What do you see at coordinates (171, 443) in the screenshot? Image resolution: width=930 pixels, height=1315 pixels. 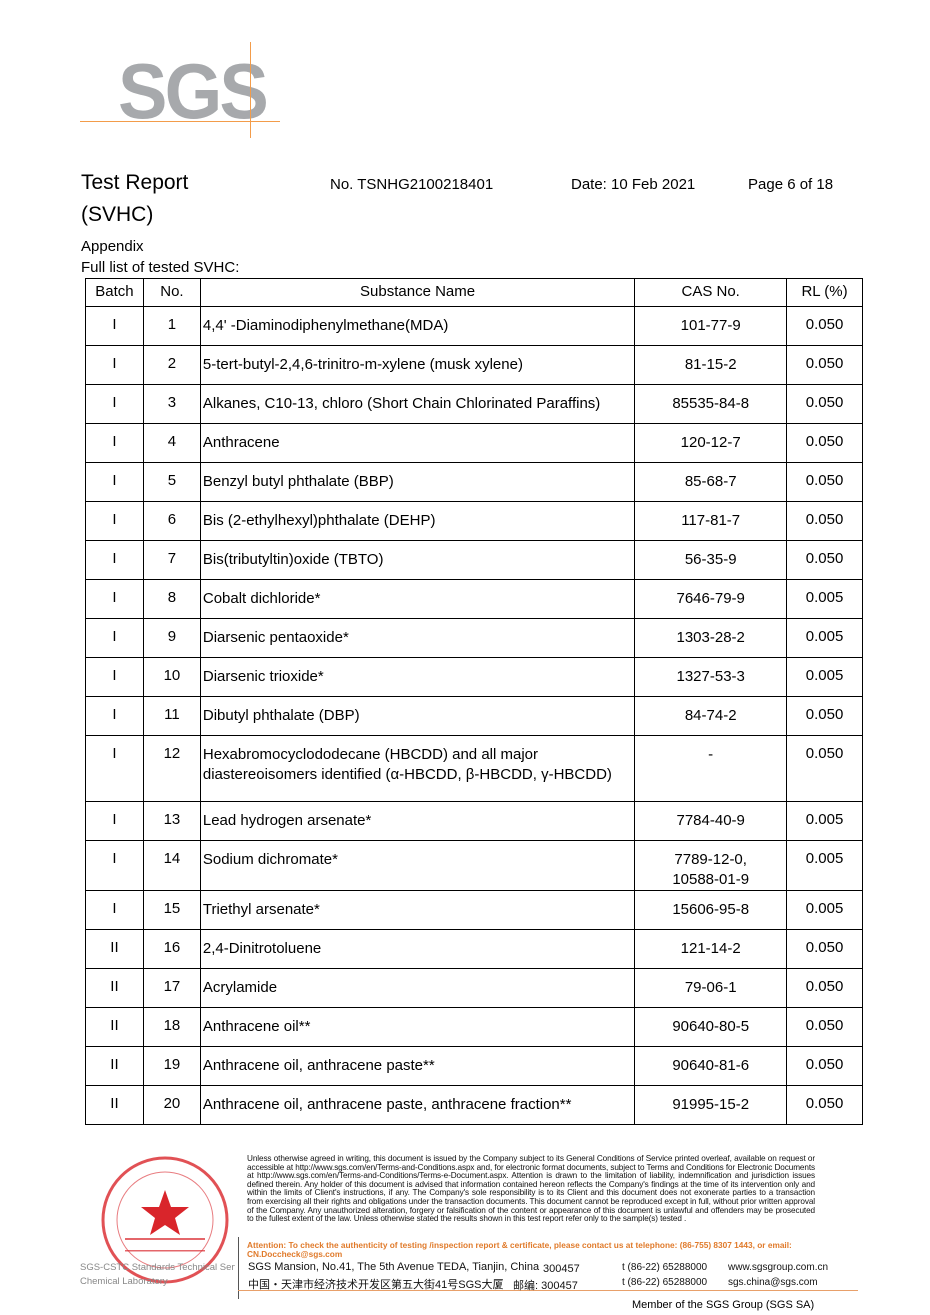 I see `number-cell: 4` at bounding box center [171, 443].